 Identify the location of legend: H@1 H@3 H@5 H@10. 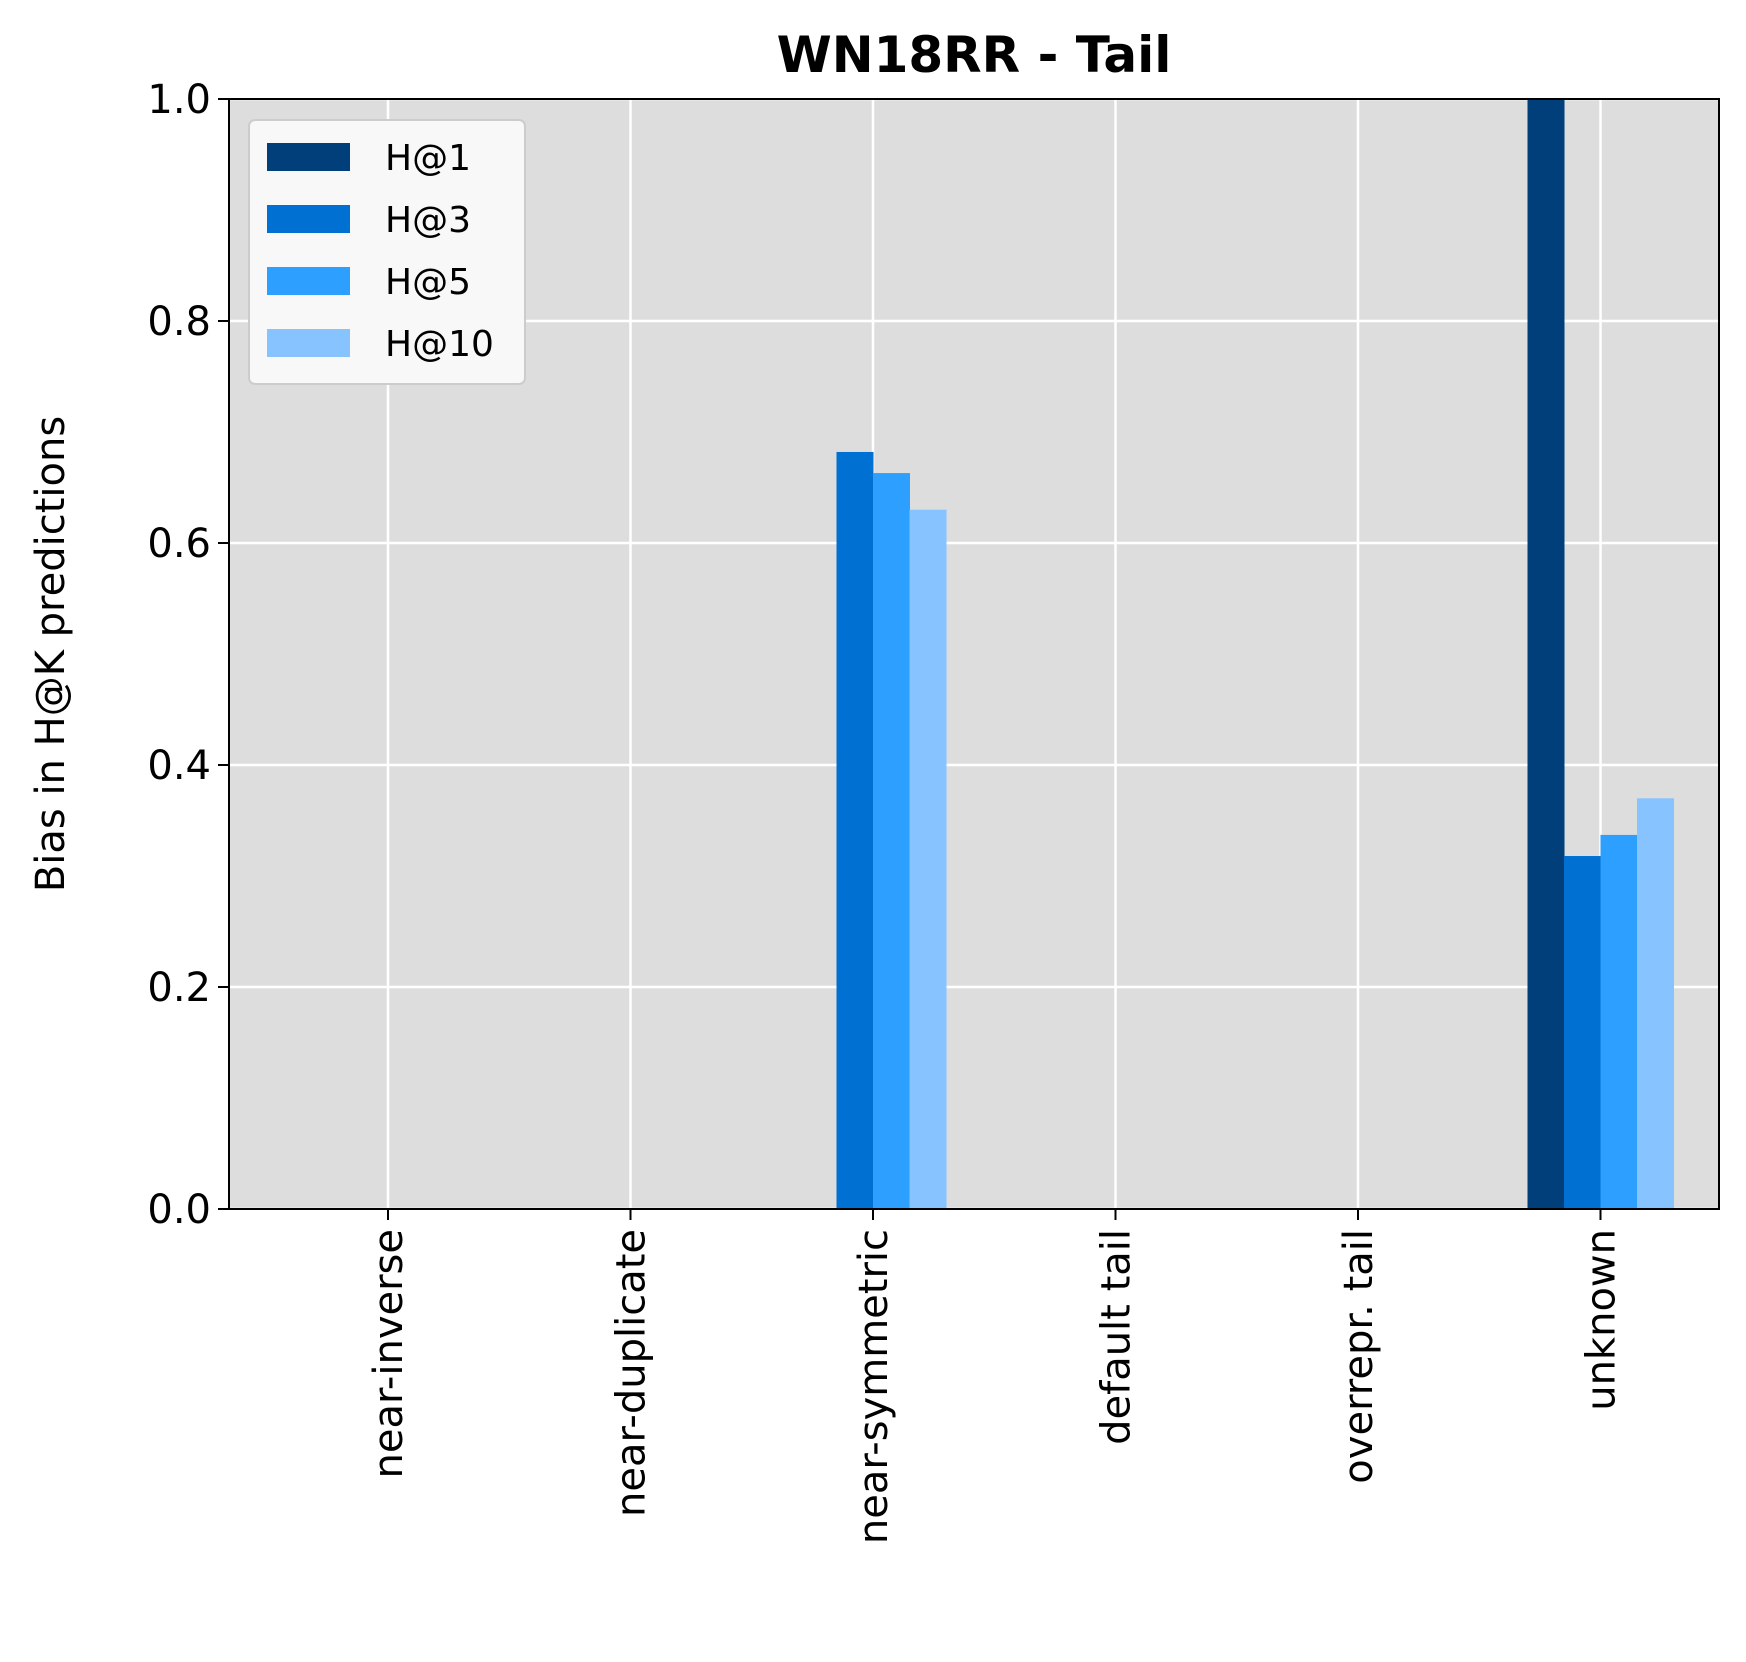
(387, 252).